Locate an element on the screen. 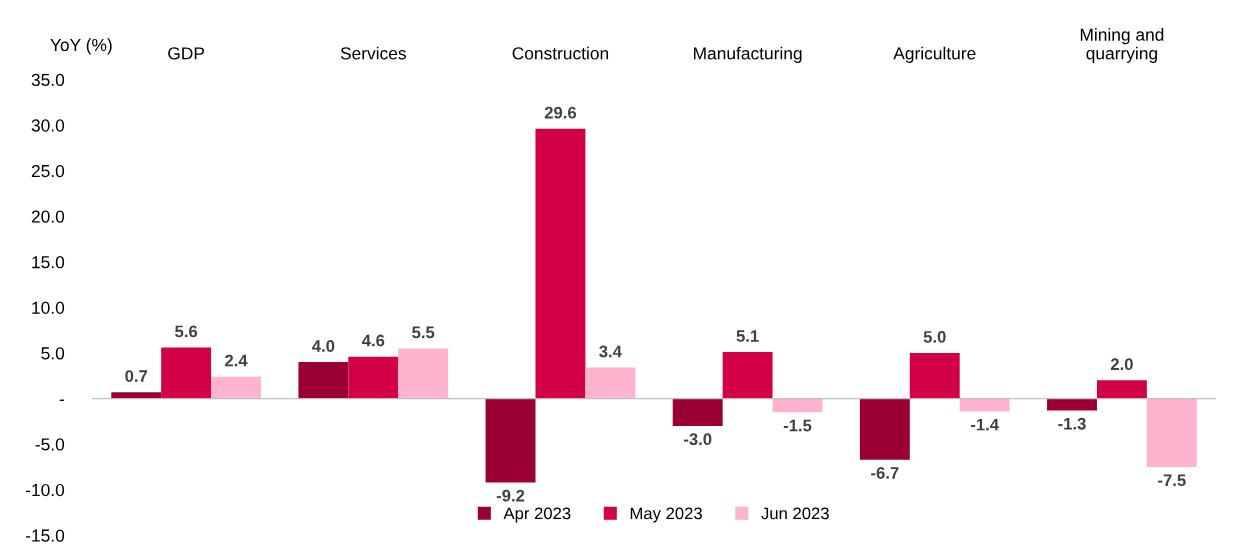  data-label: 2.0 is located at coordinates (1121, 364).